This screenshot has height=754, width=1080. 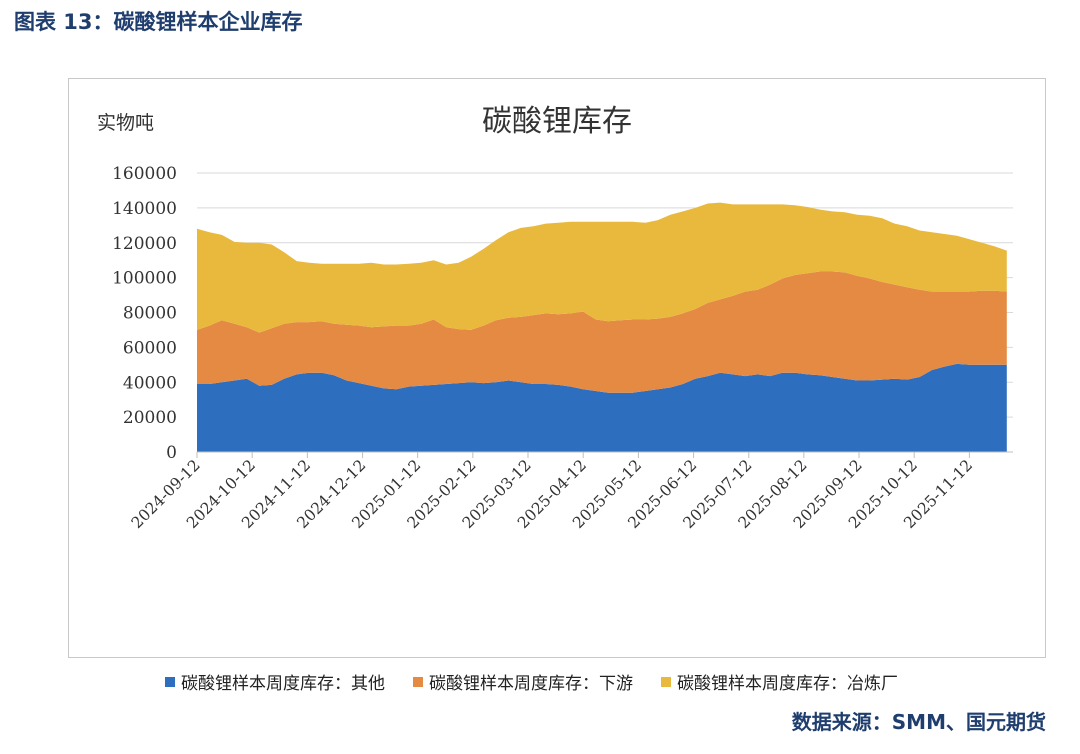 I want to click on chart-title: 碳酸锂库存, so click(x=557, y=121).